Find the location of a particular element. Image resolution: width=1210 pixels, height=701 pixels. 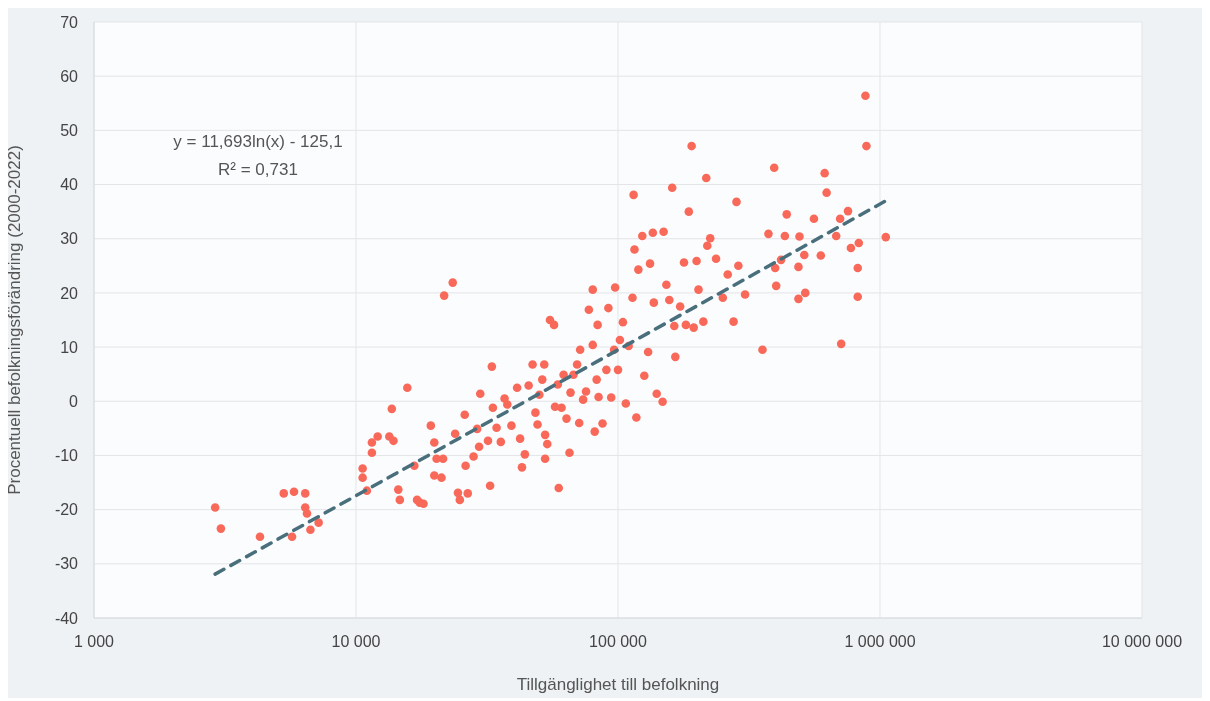

y-tick-label: 10 is located at coordinates (69, 347).